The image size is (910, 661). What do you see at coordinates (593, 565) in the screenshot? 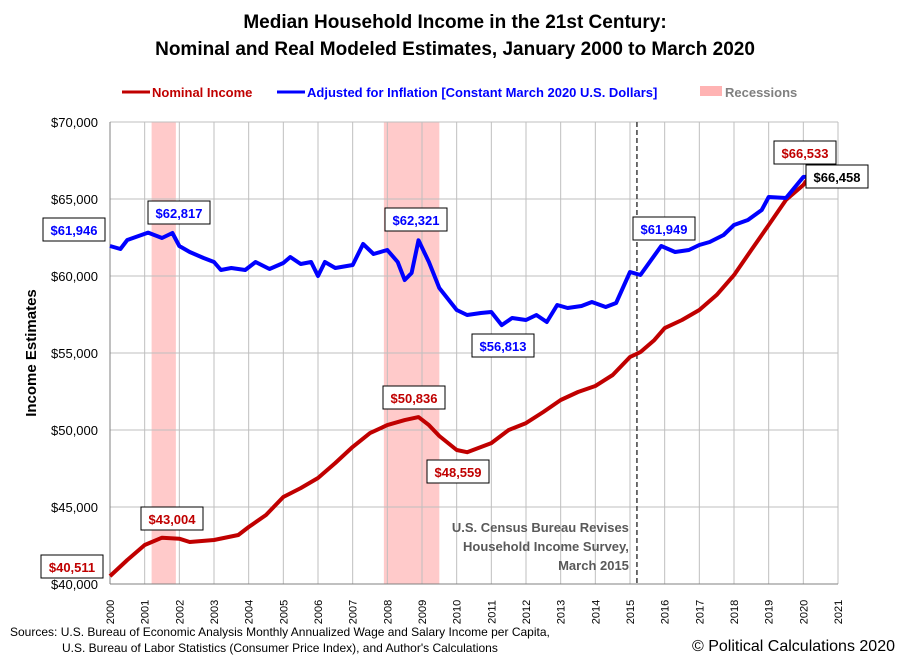
I see `census-note: March 2015` at bounding box center [593, 565].